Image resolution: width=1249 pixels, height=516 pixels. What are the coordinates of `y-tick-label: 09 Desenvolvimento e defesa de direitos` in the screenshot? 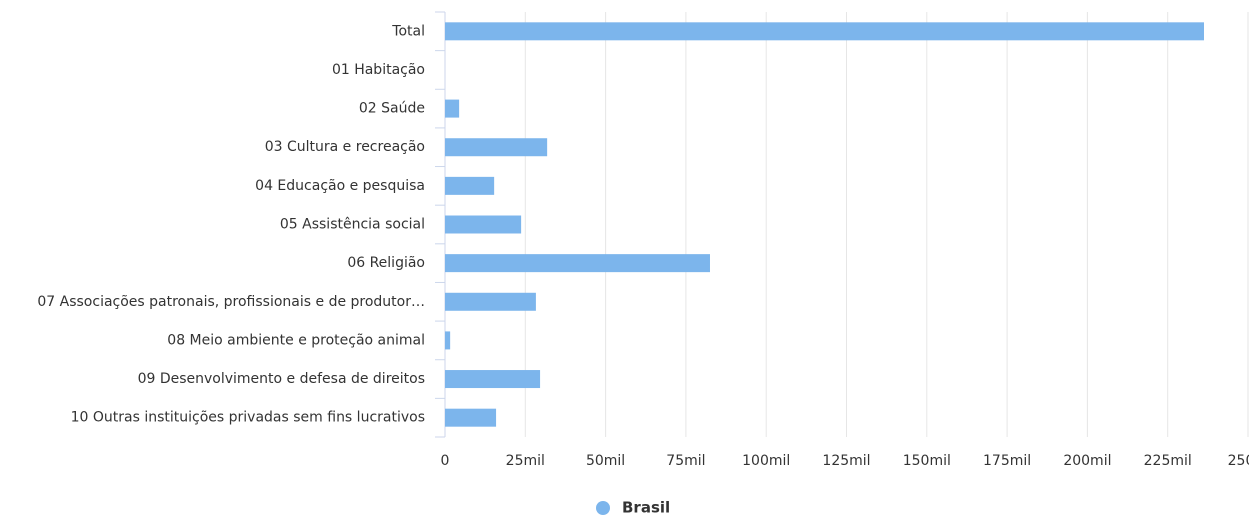 It's located at (281, 379).